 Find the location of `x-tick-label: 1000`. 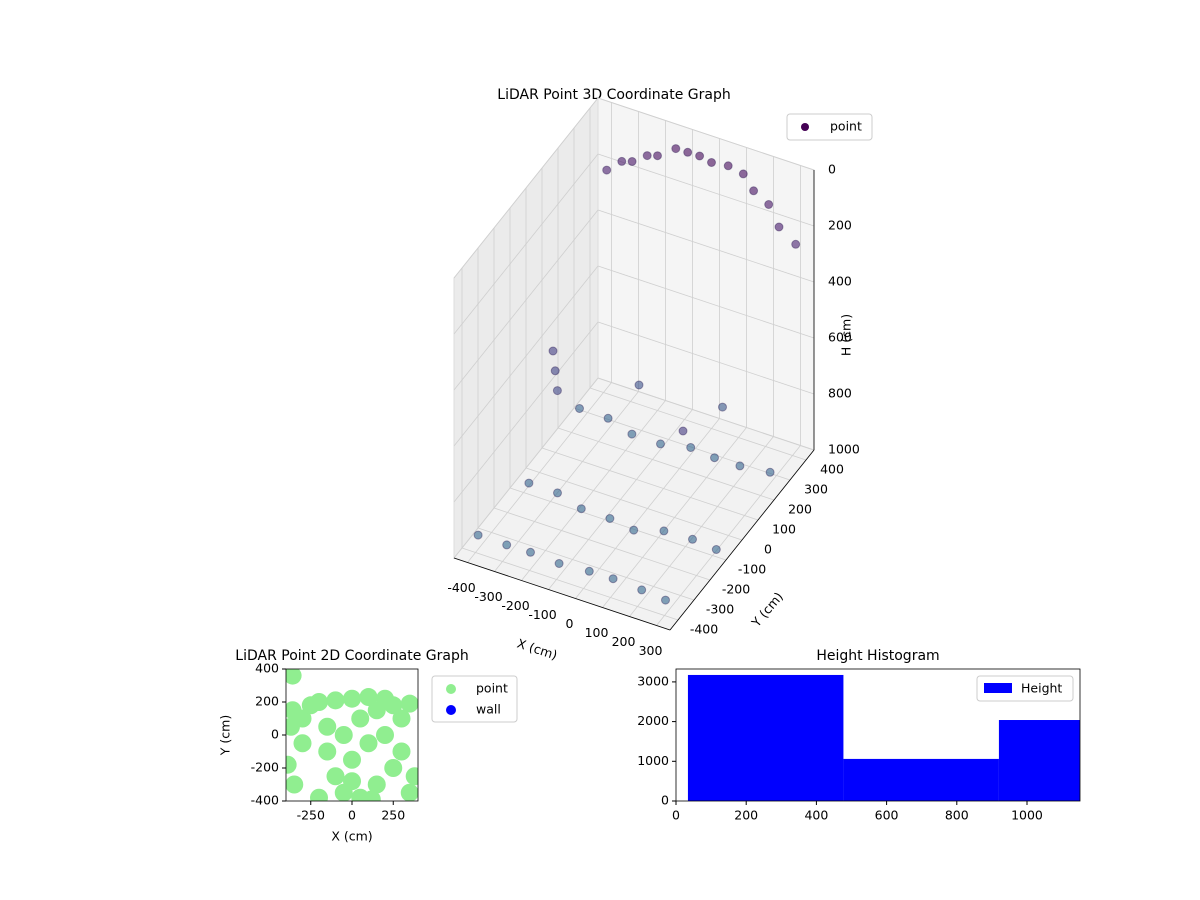

x-tick-label: 1000 is located at coordinates (1027, 815).